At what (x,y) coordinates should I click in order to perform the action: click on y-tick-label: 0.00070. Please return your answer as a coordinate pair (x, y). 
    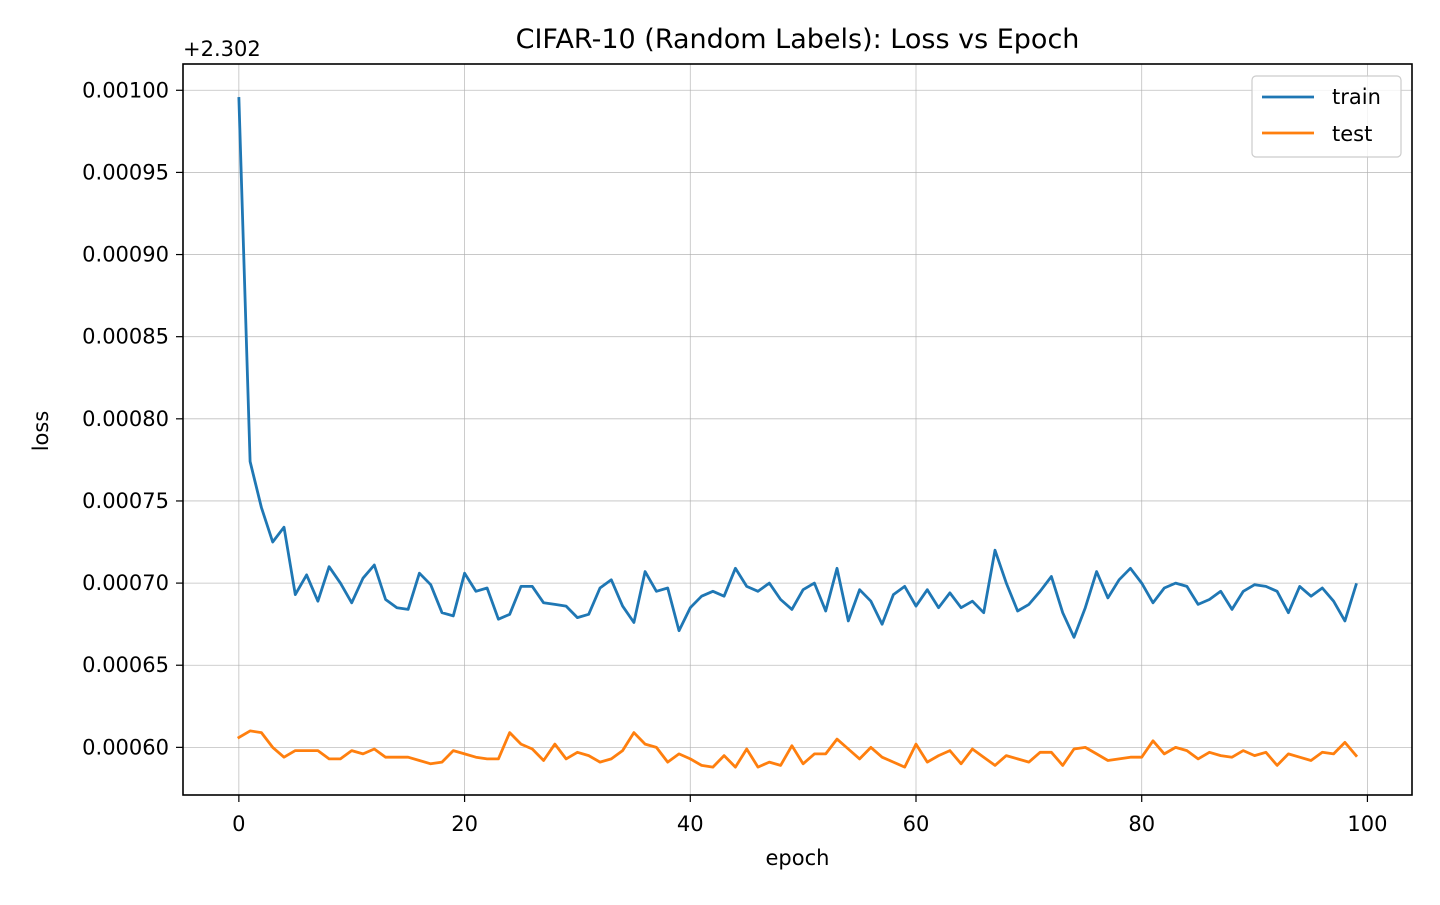
    Looking at the image, I should click on (125, 583).